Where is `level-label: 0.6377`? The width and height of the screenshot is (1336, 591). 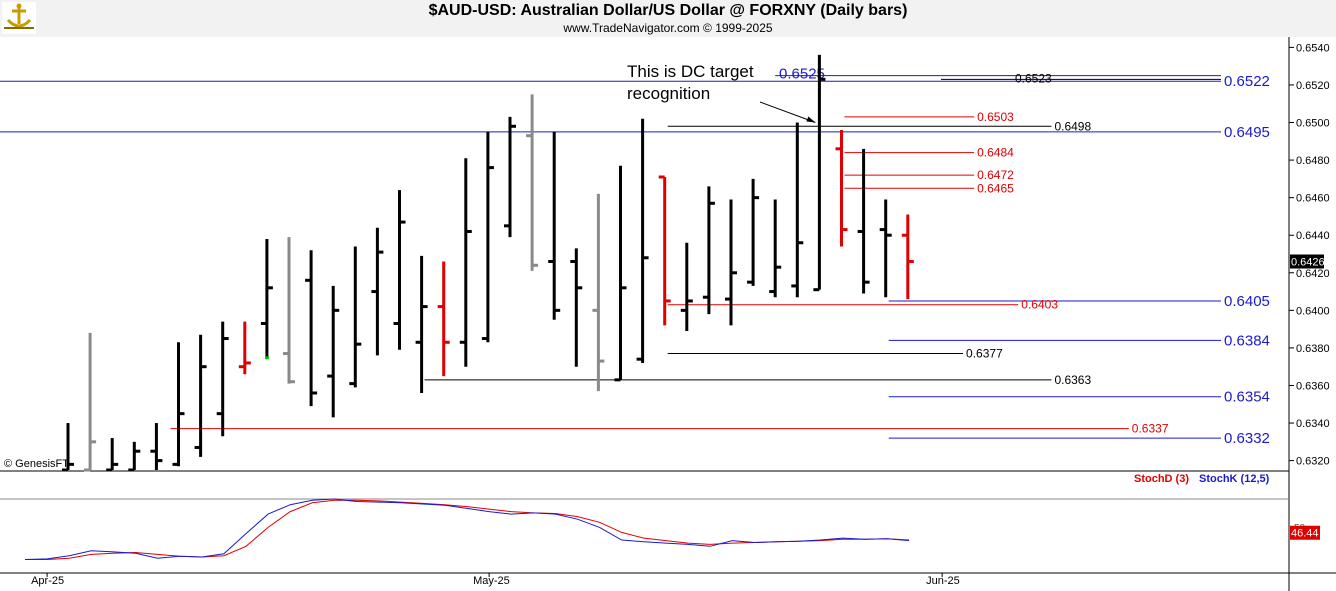
level-label: 0.6377 is located at coordinates (984, 354).